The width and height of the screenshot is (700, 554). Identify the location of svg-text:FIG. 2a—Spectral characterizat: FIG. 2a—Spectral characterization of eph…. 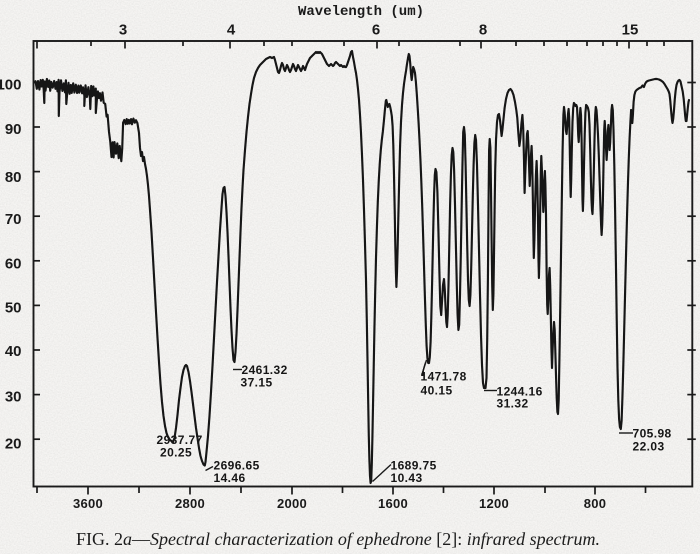
(338, 539).